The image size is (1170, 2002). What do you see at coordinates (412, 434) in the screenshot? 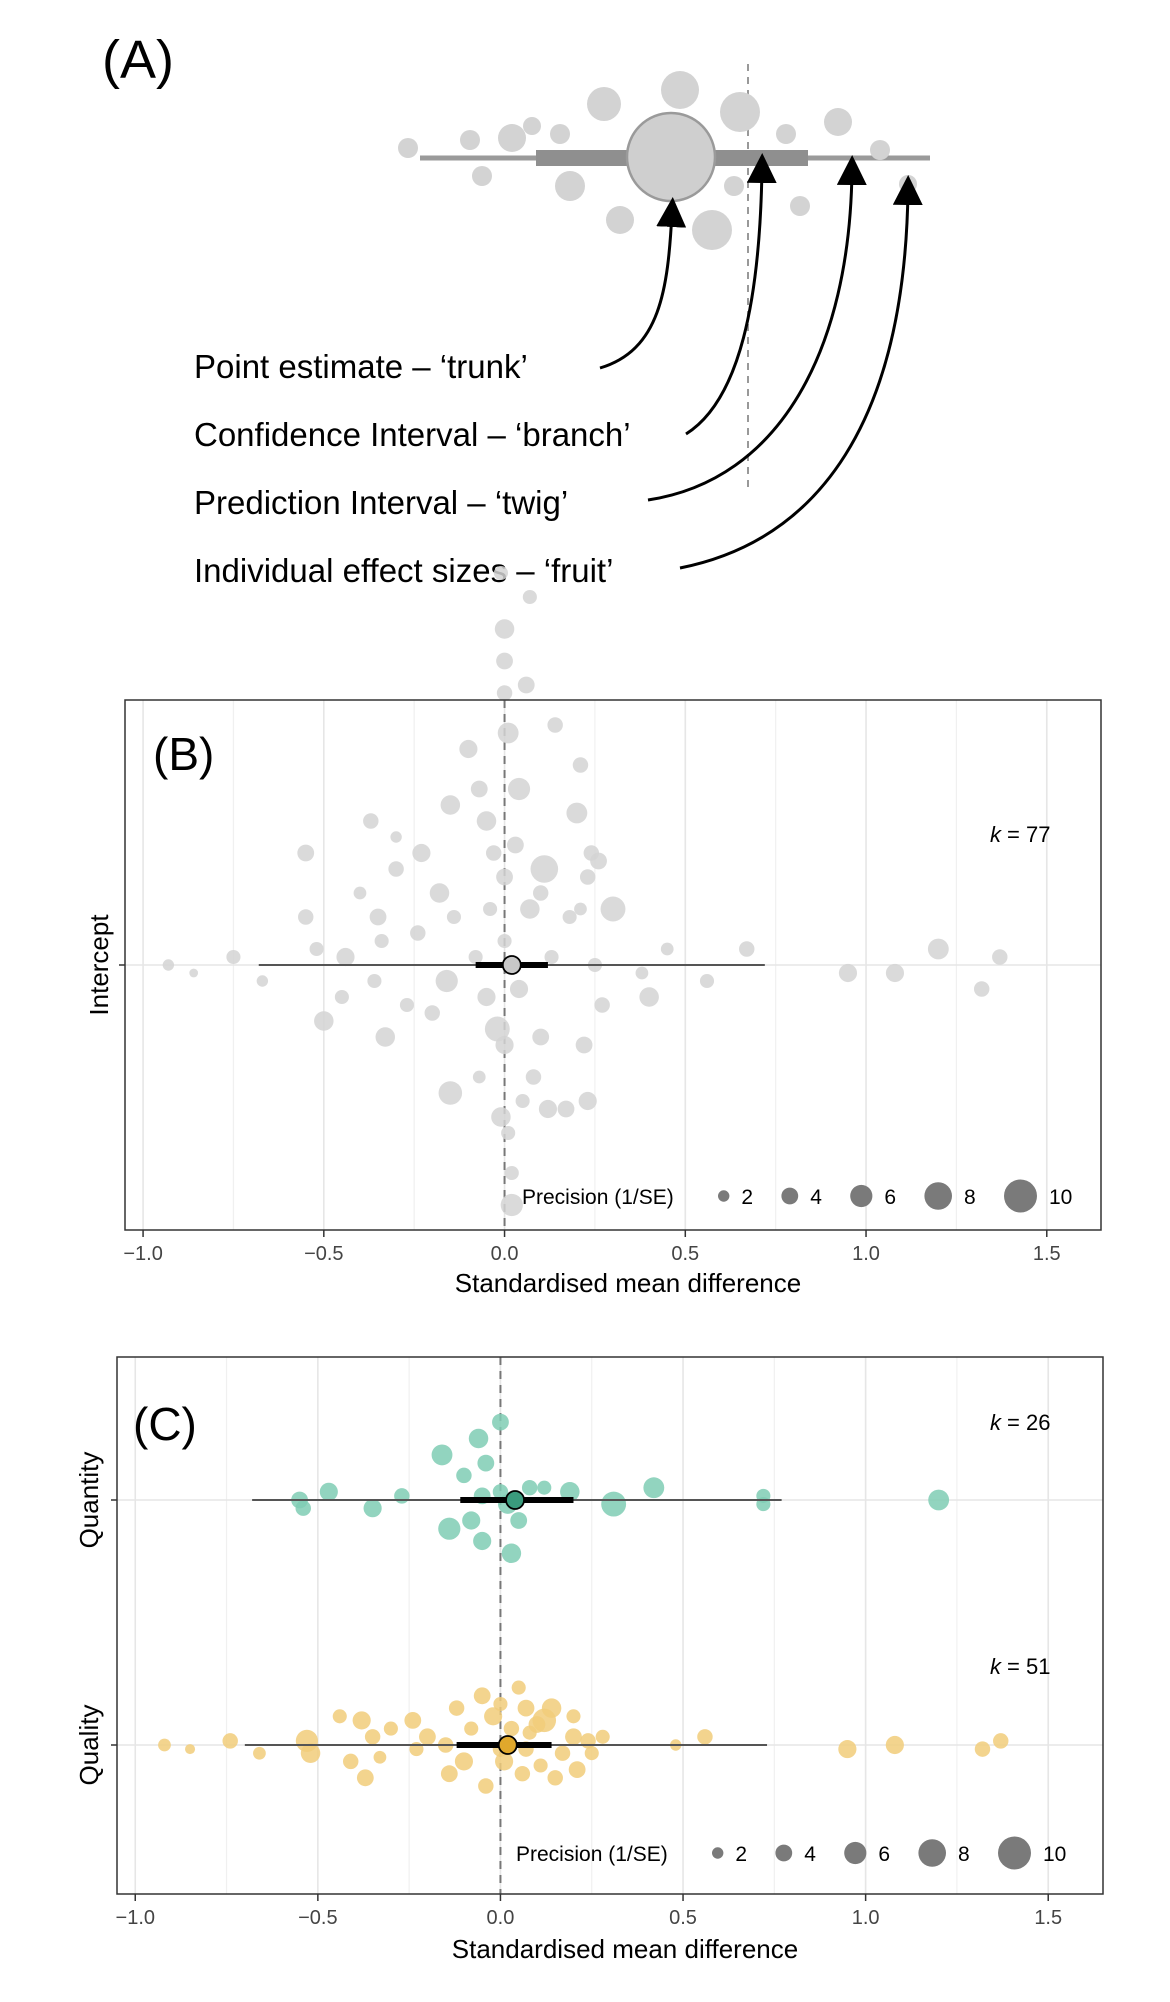
I see `annotation-confidence-interval: Confidence Interval – ‘branch’` at bounding box center [412, 434].